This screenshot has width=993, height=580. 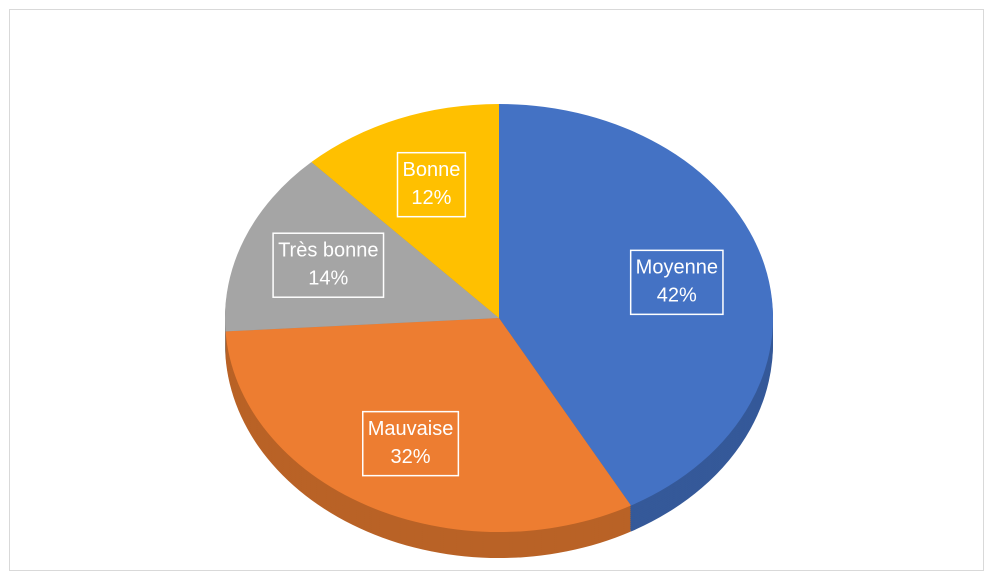 I want to click on label-category: Mauvaise, so click(x=411, y=429).